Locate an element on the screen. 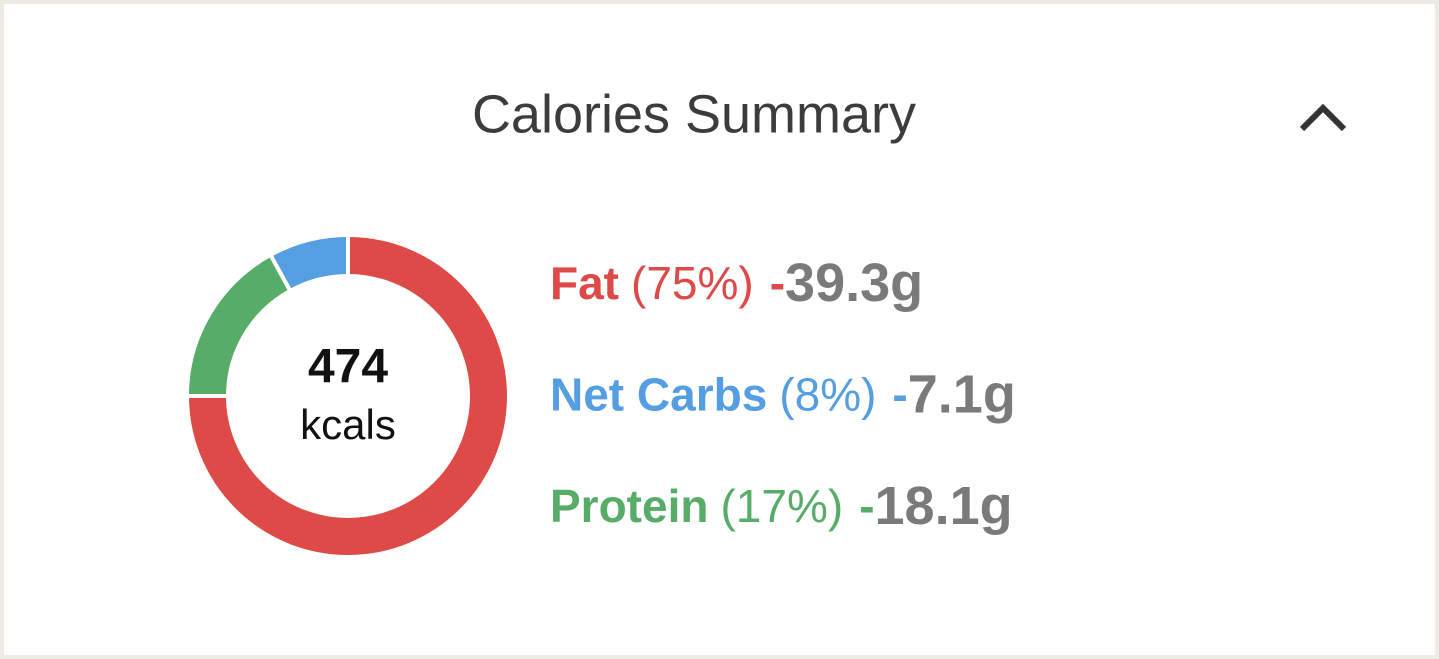  total-value: 474 is located at coordinates (348, 367).